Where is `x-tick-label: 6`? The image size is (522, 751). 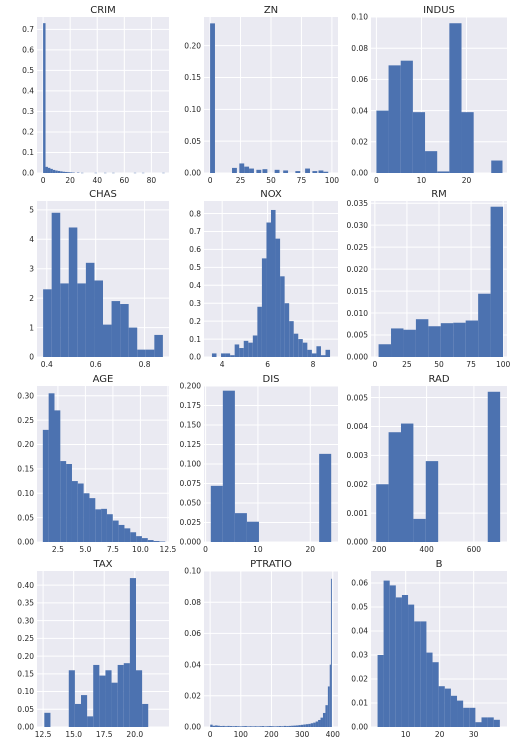 x-tick-label: 6 is located at coordinates (267, 364).